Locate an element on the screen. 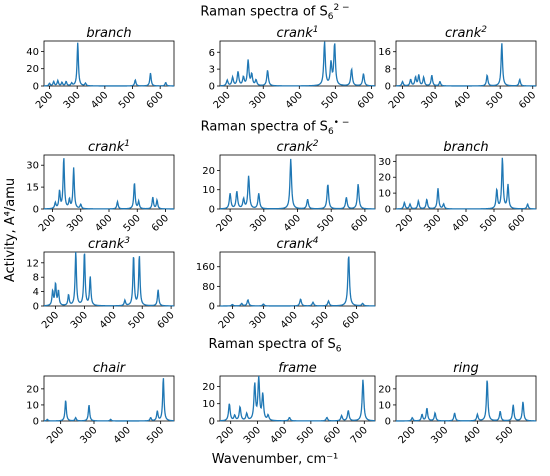 The height and width of the screenshot is (476, 550). y-tick-label: 80 is located at coordinates (208, 287).